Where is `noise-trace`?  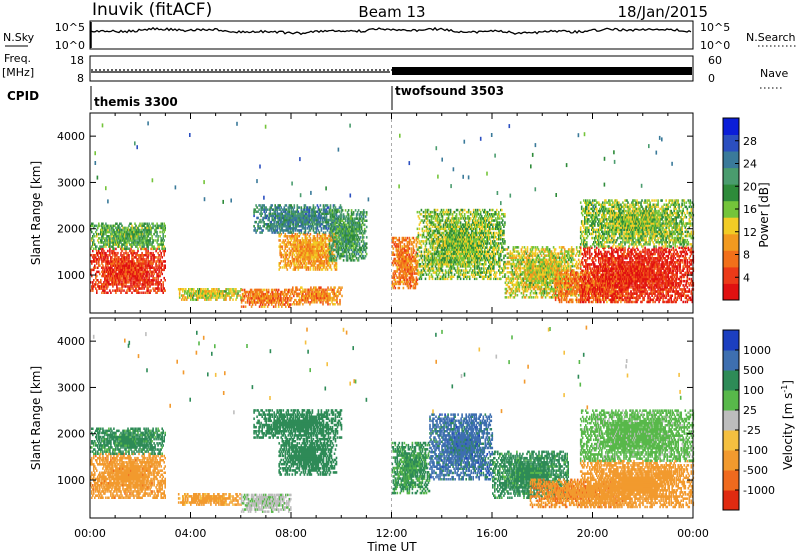 noise-trace is located at coordinates (391, 35).